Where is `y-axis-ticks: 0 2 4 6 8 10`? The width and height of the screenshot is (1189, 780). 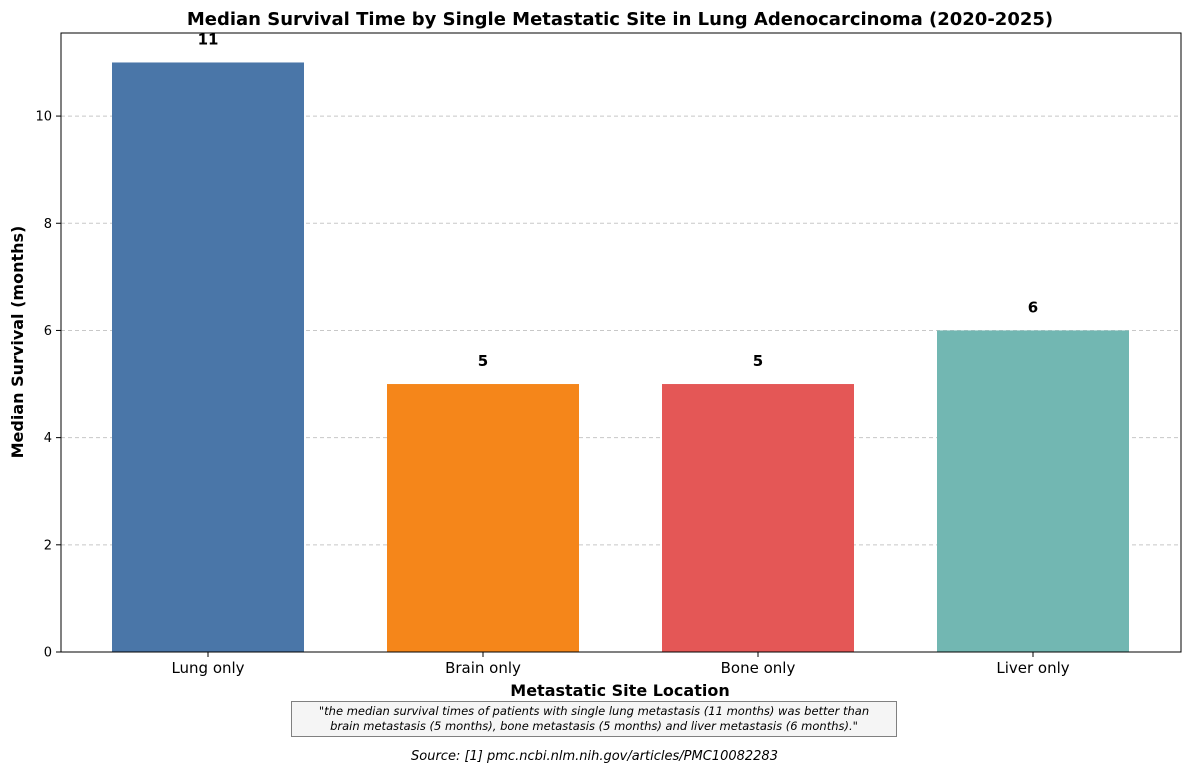
y-axis-ticks: 0 2 4 6 8 10 is located at coordinates (48, 385).